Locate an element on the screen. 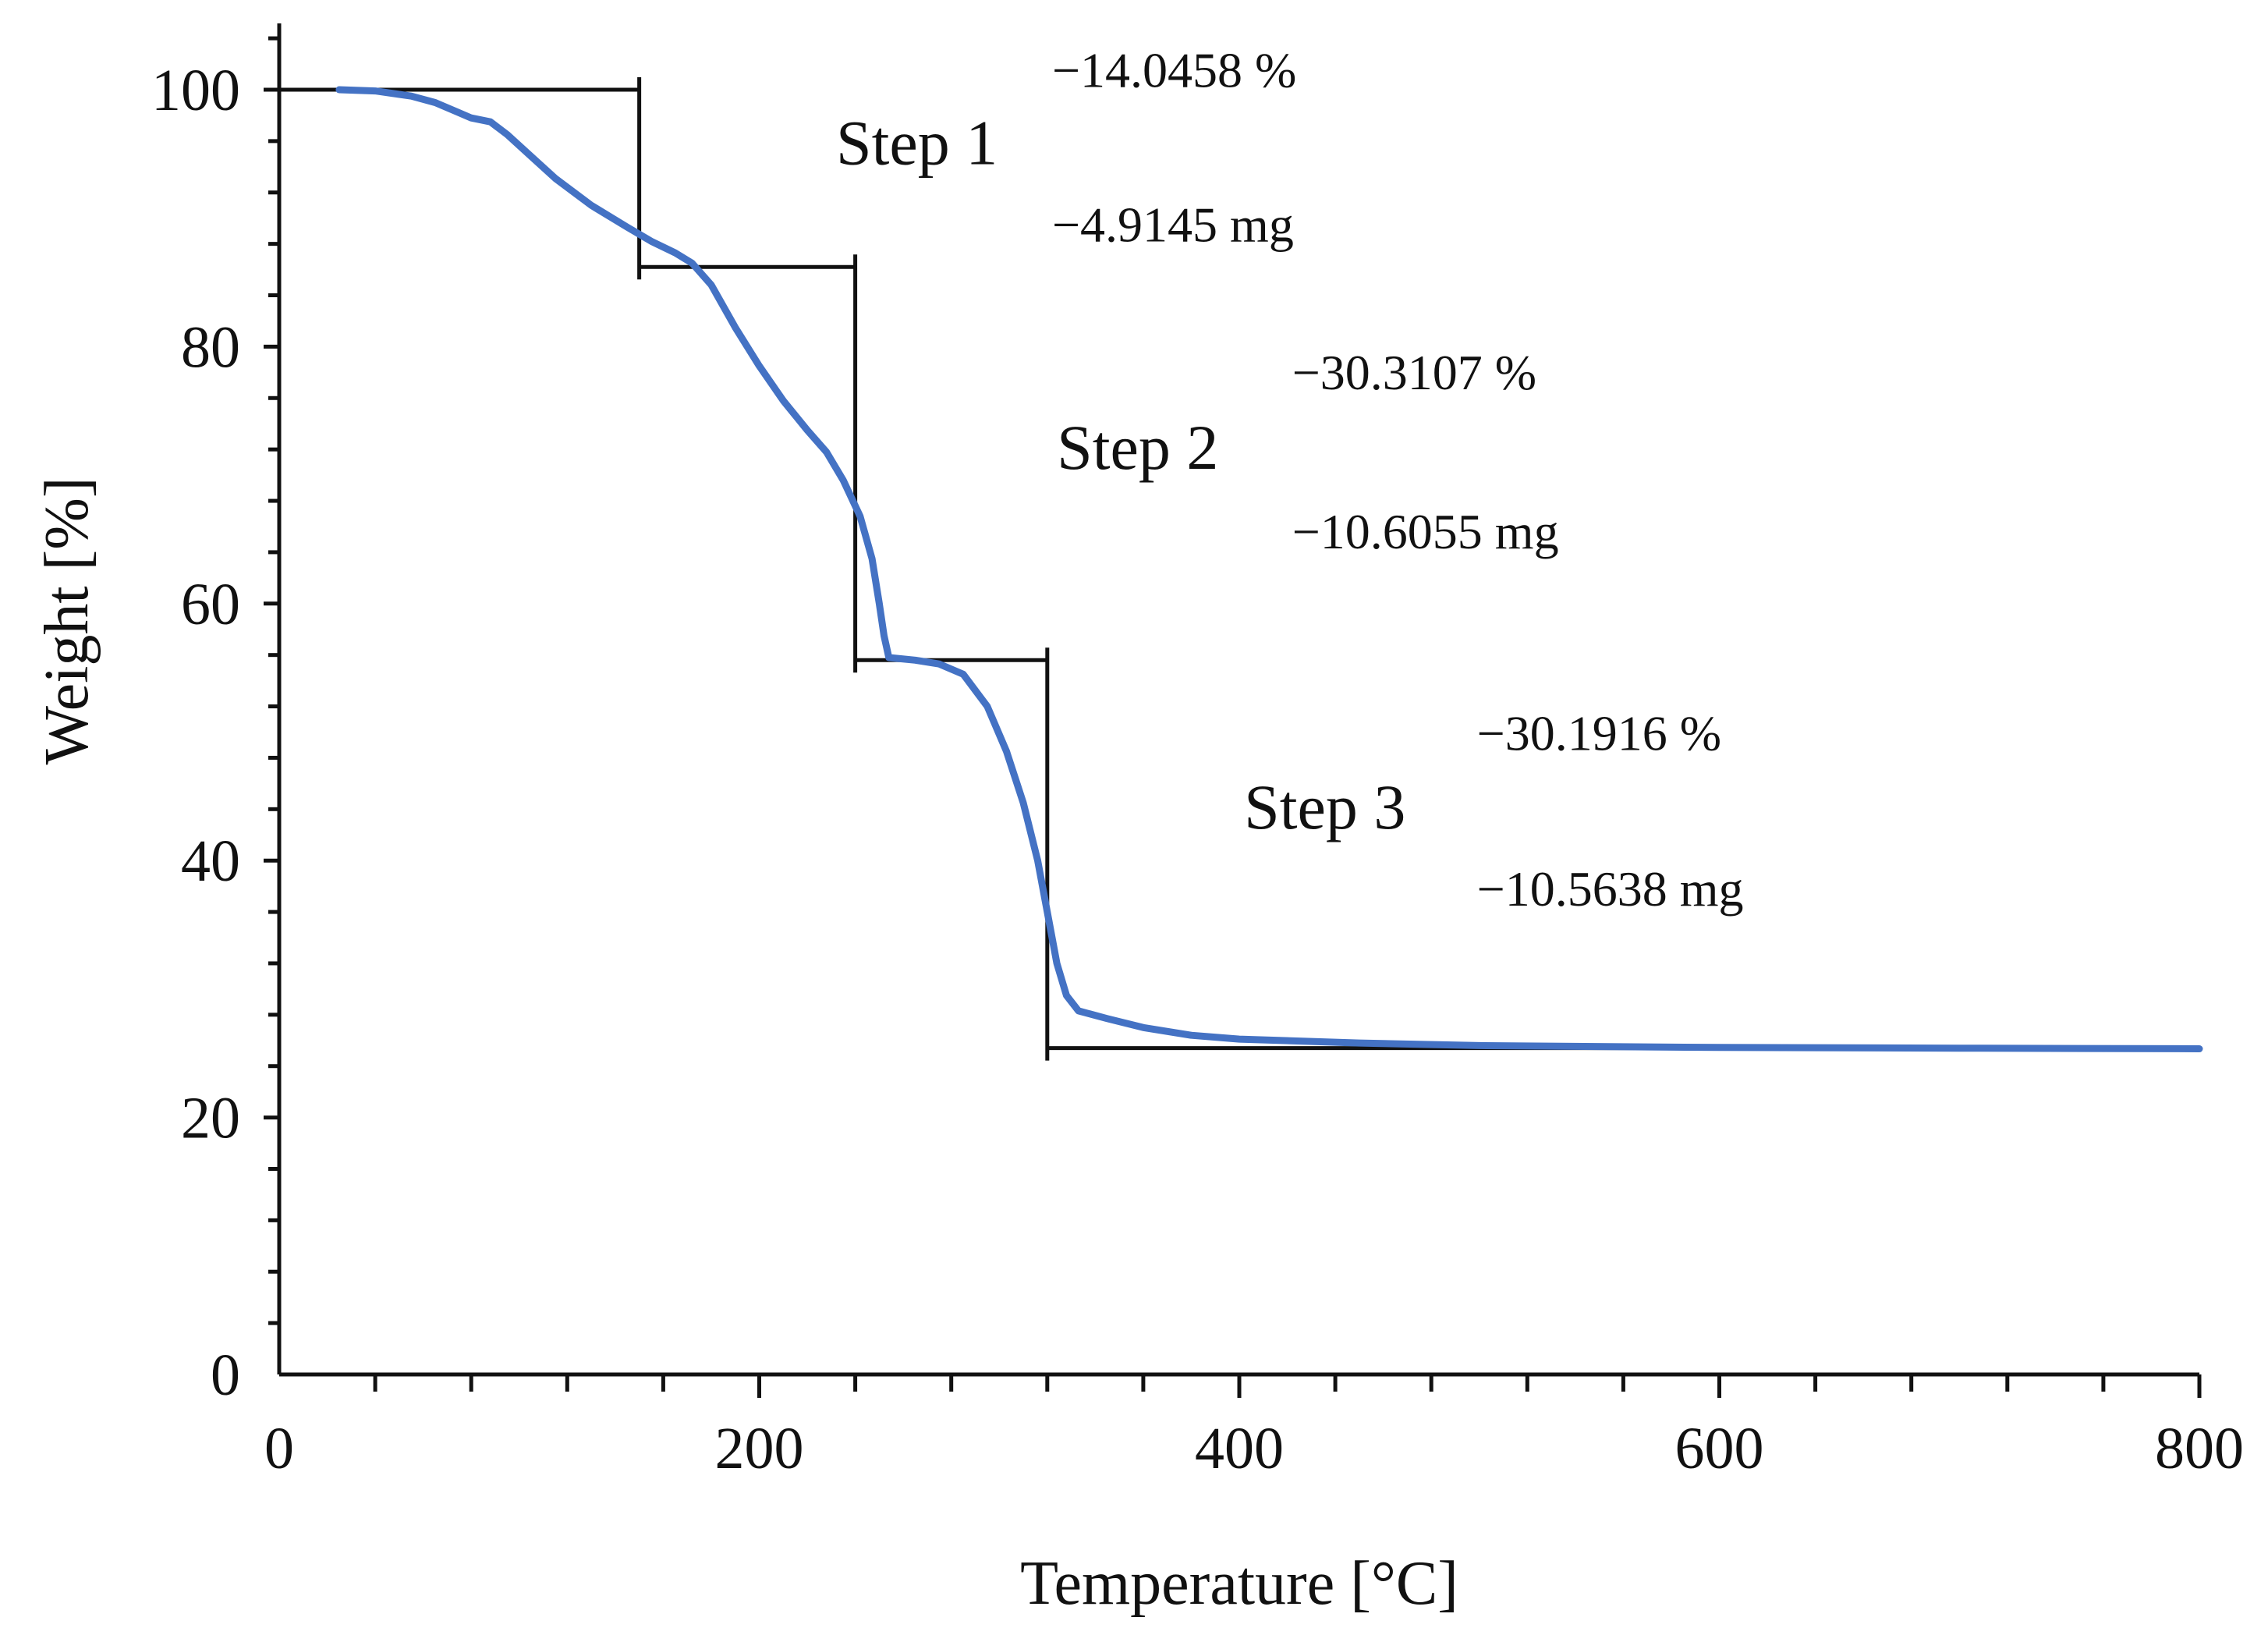  x-tick-label: 600 is located at coordinates (1720, 1448).